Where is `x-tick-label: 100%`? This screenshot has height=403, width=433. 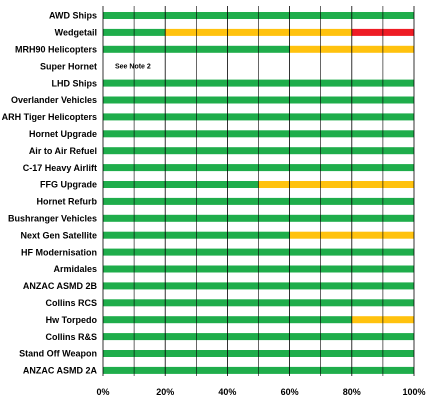
x-tick-label: 100% is located at coordinates (413, 392).